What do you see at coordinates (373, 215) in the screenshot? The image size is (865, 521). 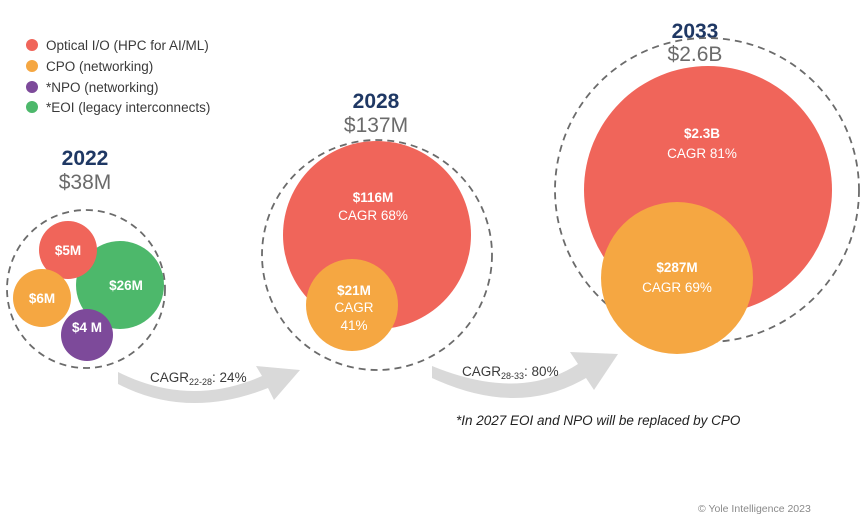 I see `bubble-cagr-label: CAGR 68%` at bounding box center [373, 215].